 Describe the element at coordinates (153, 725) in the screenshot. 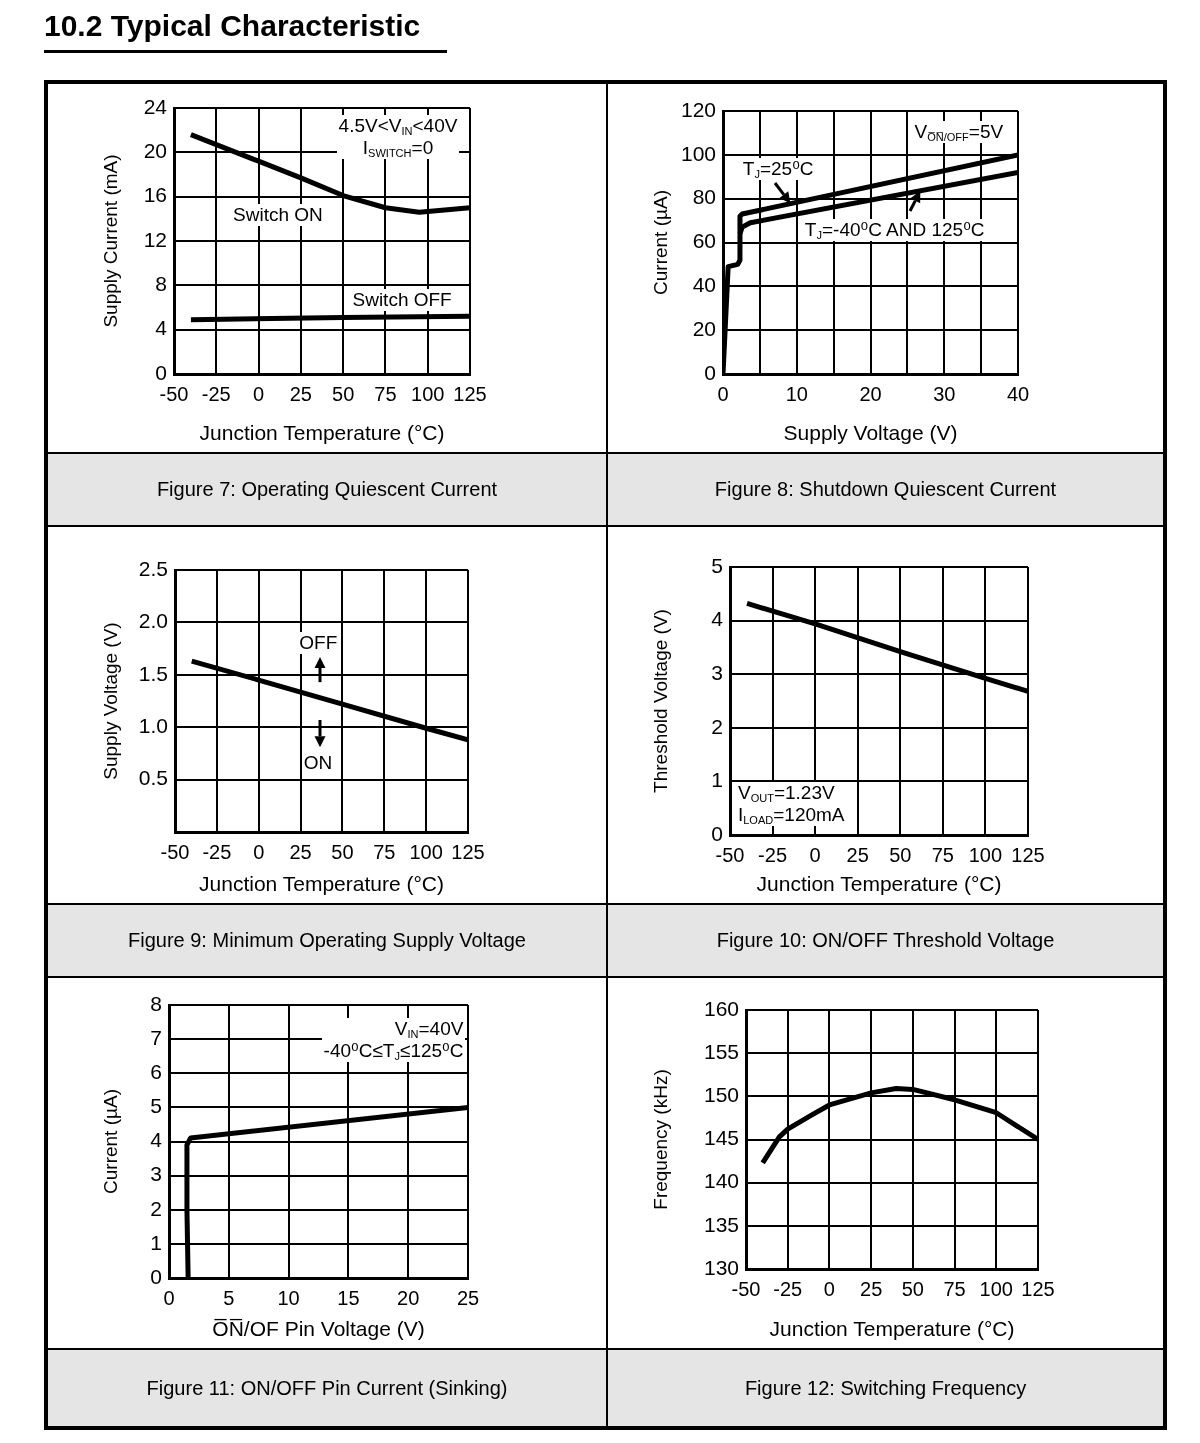

I see `y-tick-label: 1.0` at that location.